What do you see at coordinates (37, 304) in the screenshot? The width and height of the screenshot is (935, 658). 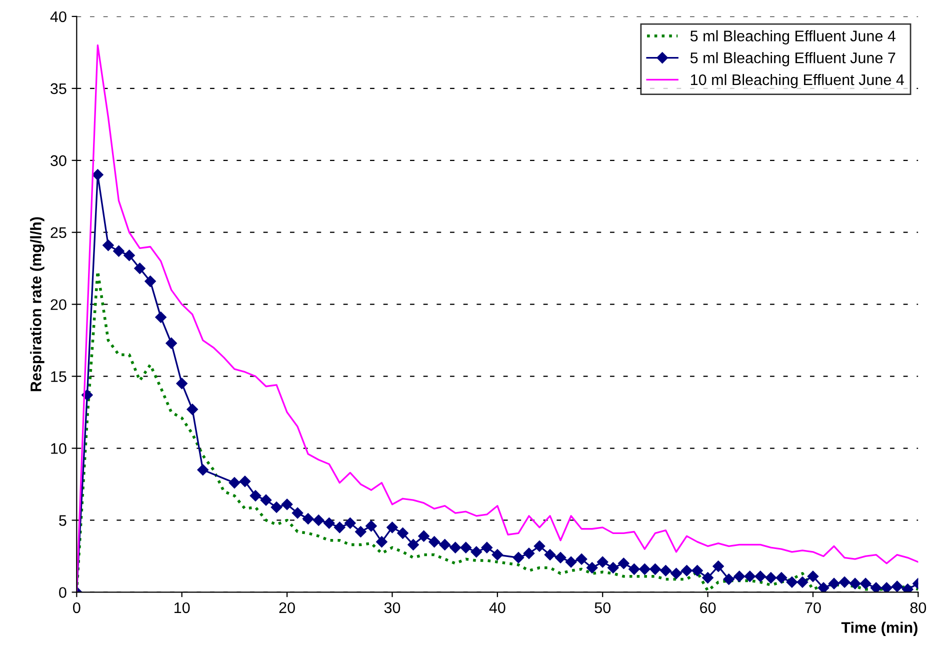 I see `y-axis-title: Respiration rate (mg/l/h)` at bounding box center [37, 304].